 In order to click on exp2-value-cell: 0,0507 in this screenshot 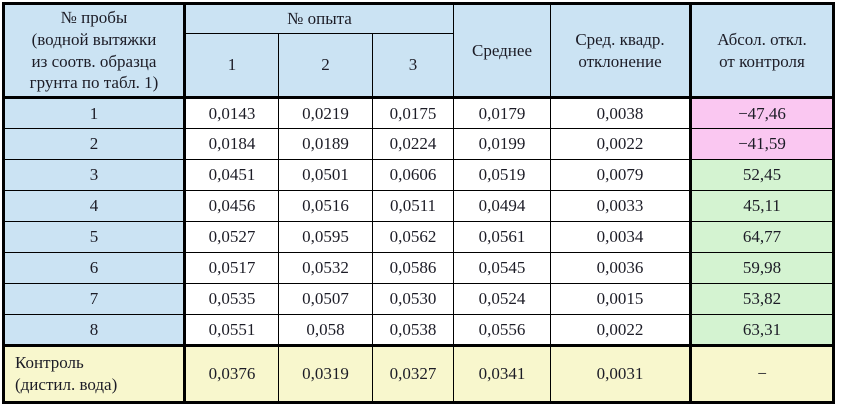, I will do `click(325, 299)`.